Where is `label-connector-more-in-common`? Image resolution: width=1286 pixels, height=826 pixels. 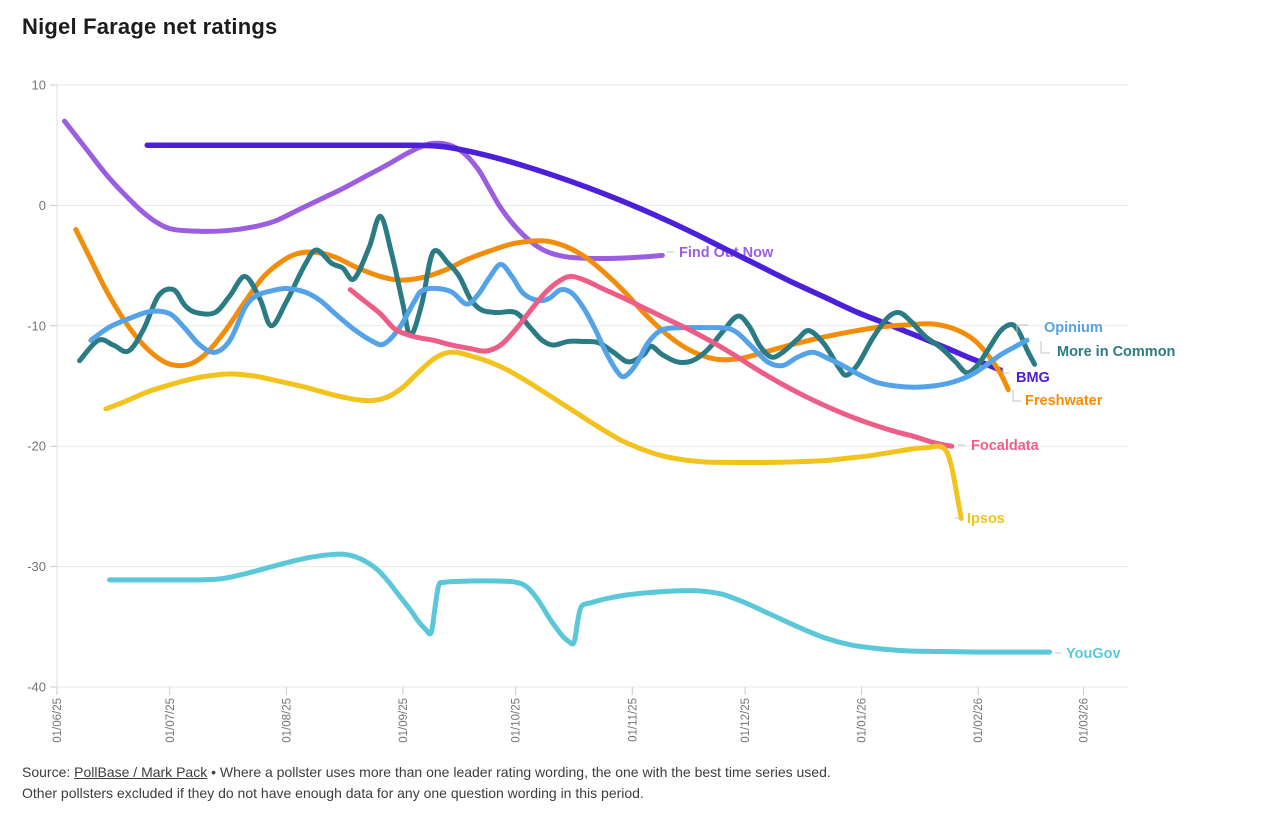 label-connector-more-in-common is located at coordinates (1045, 347).